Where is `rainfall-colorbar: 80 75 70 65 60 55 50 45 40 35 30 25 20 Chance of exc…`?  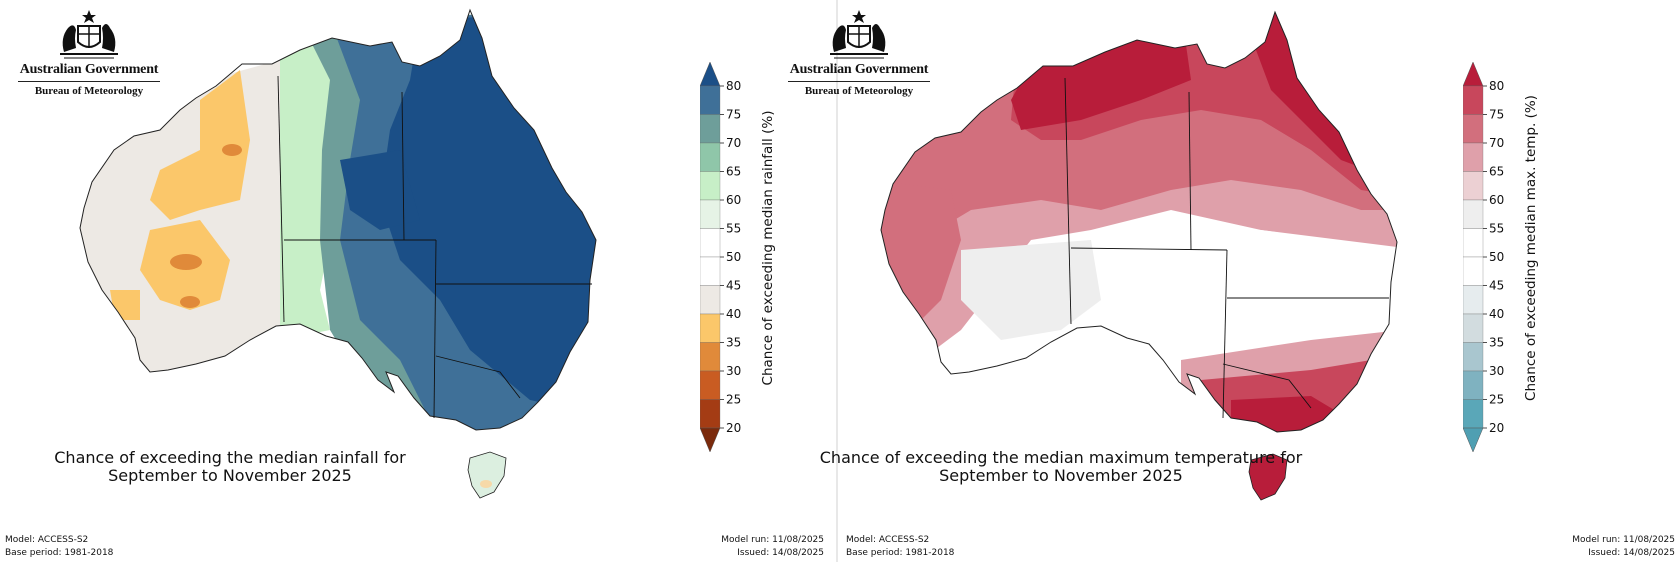 rainfall-colorbar: 80 75 70 65 60 55 50 45 40 35 30 25 20 Chance of exc… is located at coordinates (737, 261).